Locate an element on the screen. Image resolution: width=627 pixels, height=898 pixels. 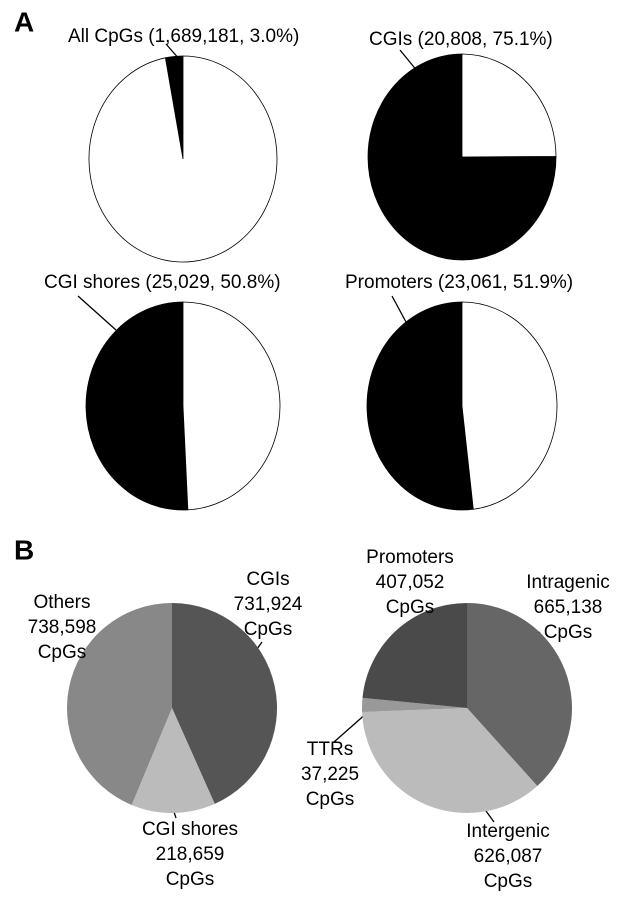
pie-title: CGIs (20,808, 75.1%) is located at coordinates (461, 39).